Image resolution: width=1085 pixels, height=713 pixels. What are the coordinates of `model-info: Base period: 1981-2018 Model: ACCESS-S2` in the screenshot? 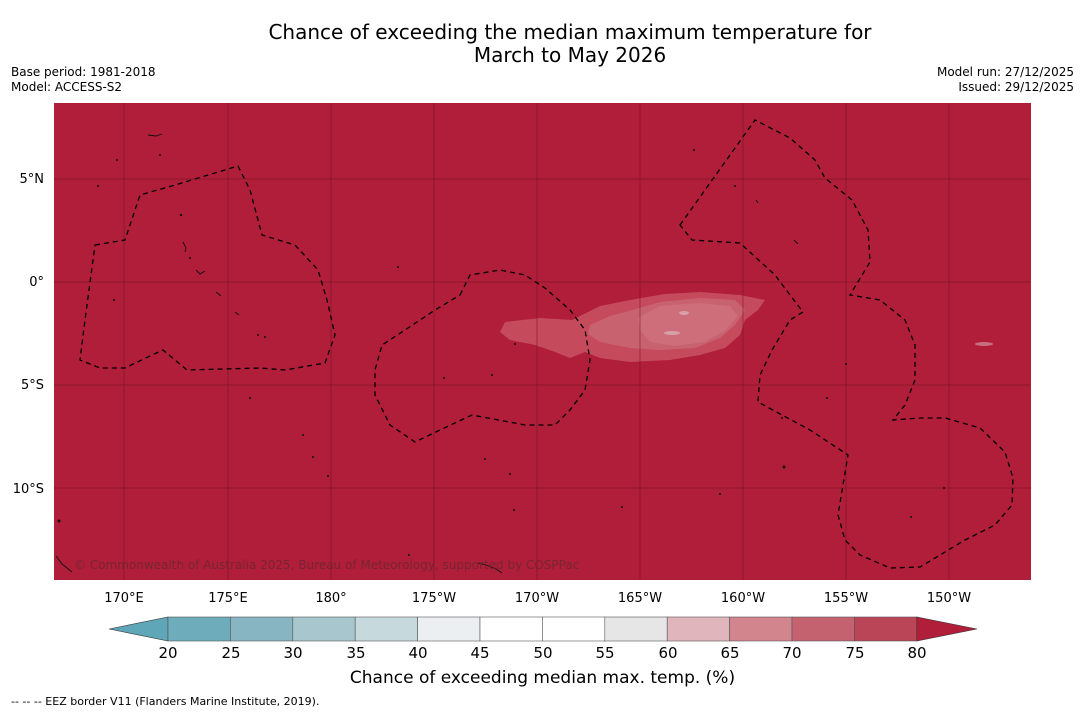 It's located at (83, 80).